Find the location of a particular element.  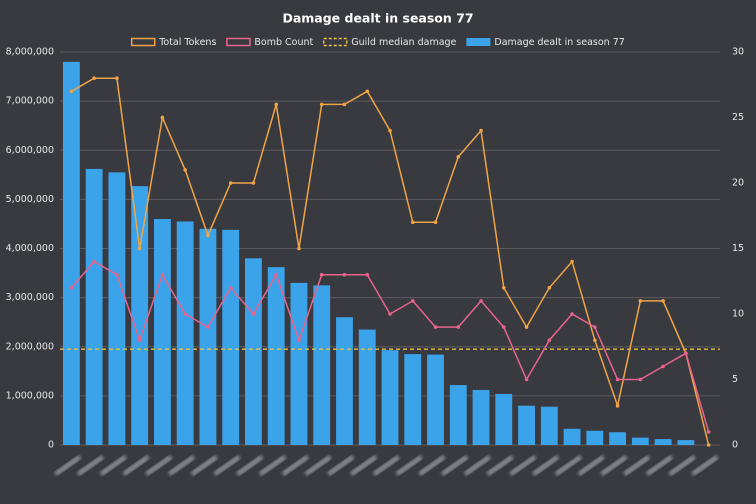

legend-item: Total Tokens is located at coordinates (173, 42).